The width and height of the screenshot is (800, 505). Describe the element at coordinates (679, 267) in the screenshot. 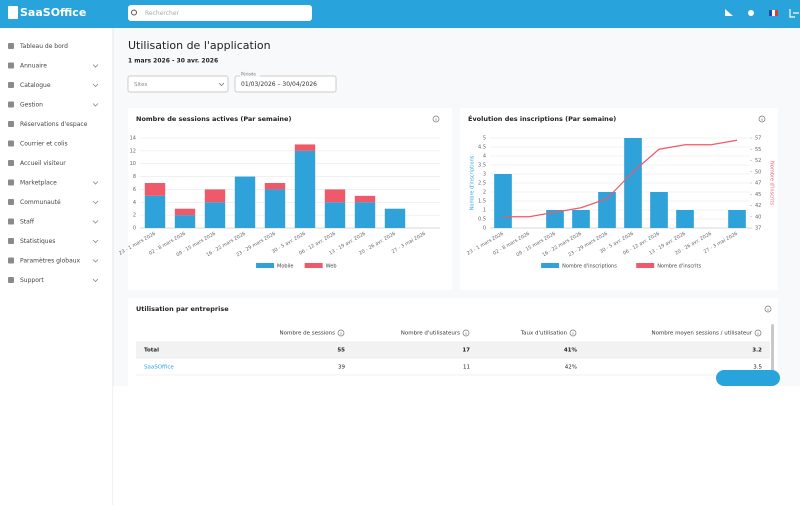

I see `legend-label: Nombre d'inscrits` at that location.